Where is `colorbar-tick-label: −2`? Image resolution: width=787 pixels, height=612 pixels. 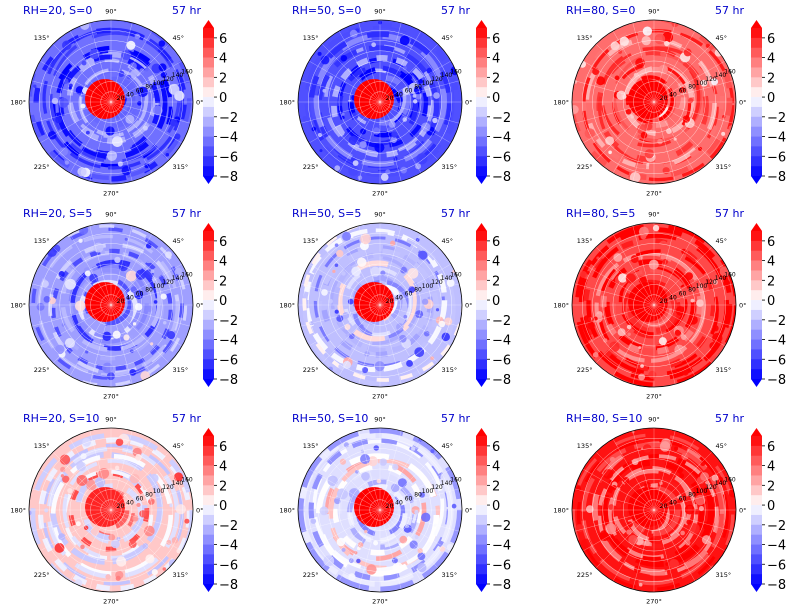 colorbar-tick-label: −2 is located at coordinates (776, 118).